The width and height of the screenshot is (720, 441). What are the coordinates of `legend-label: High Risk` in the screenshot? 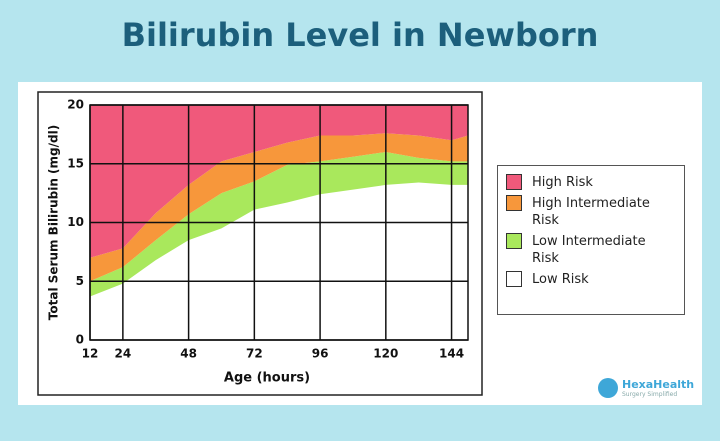 It's located at (562, 182).